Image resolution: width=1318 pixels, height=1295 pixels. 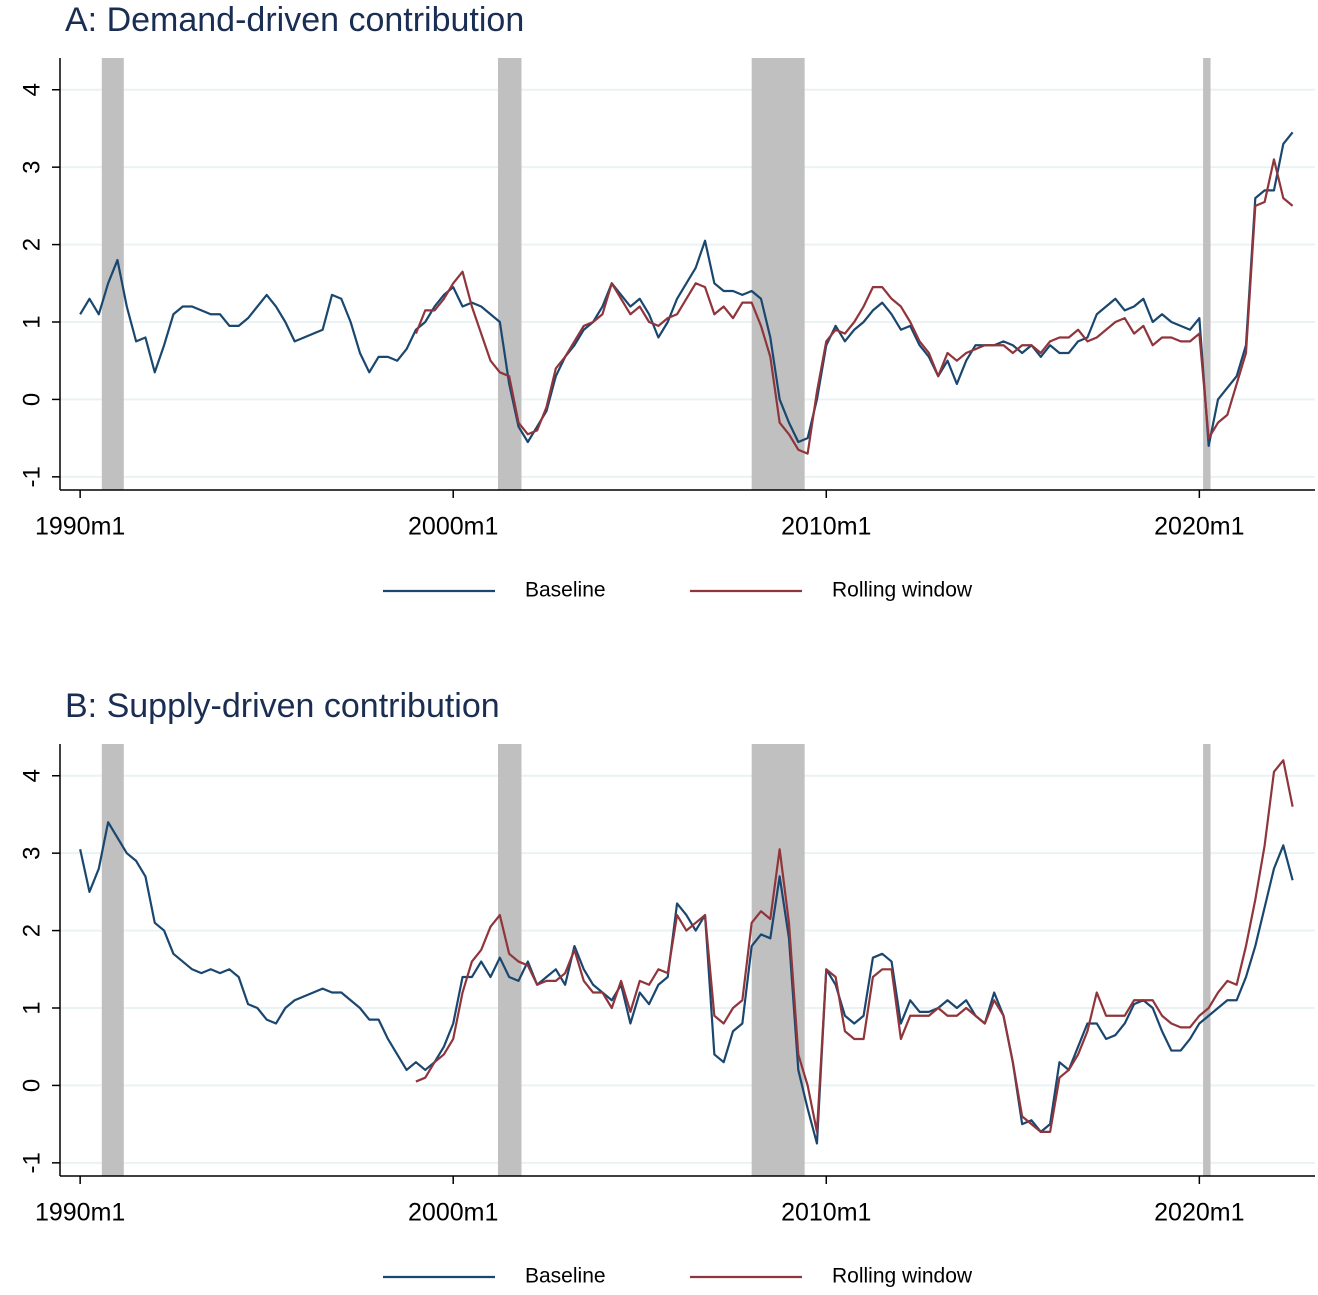 What do you see at coordinates (282, 706) in the screenshot?
I see `chart-title: B: Supply-driven contribution` at bounding box center [282, 706].